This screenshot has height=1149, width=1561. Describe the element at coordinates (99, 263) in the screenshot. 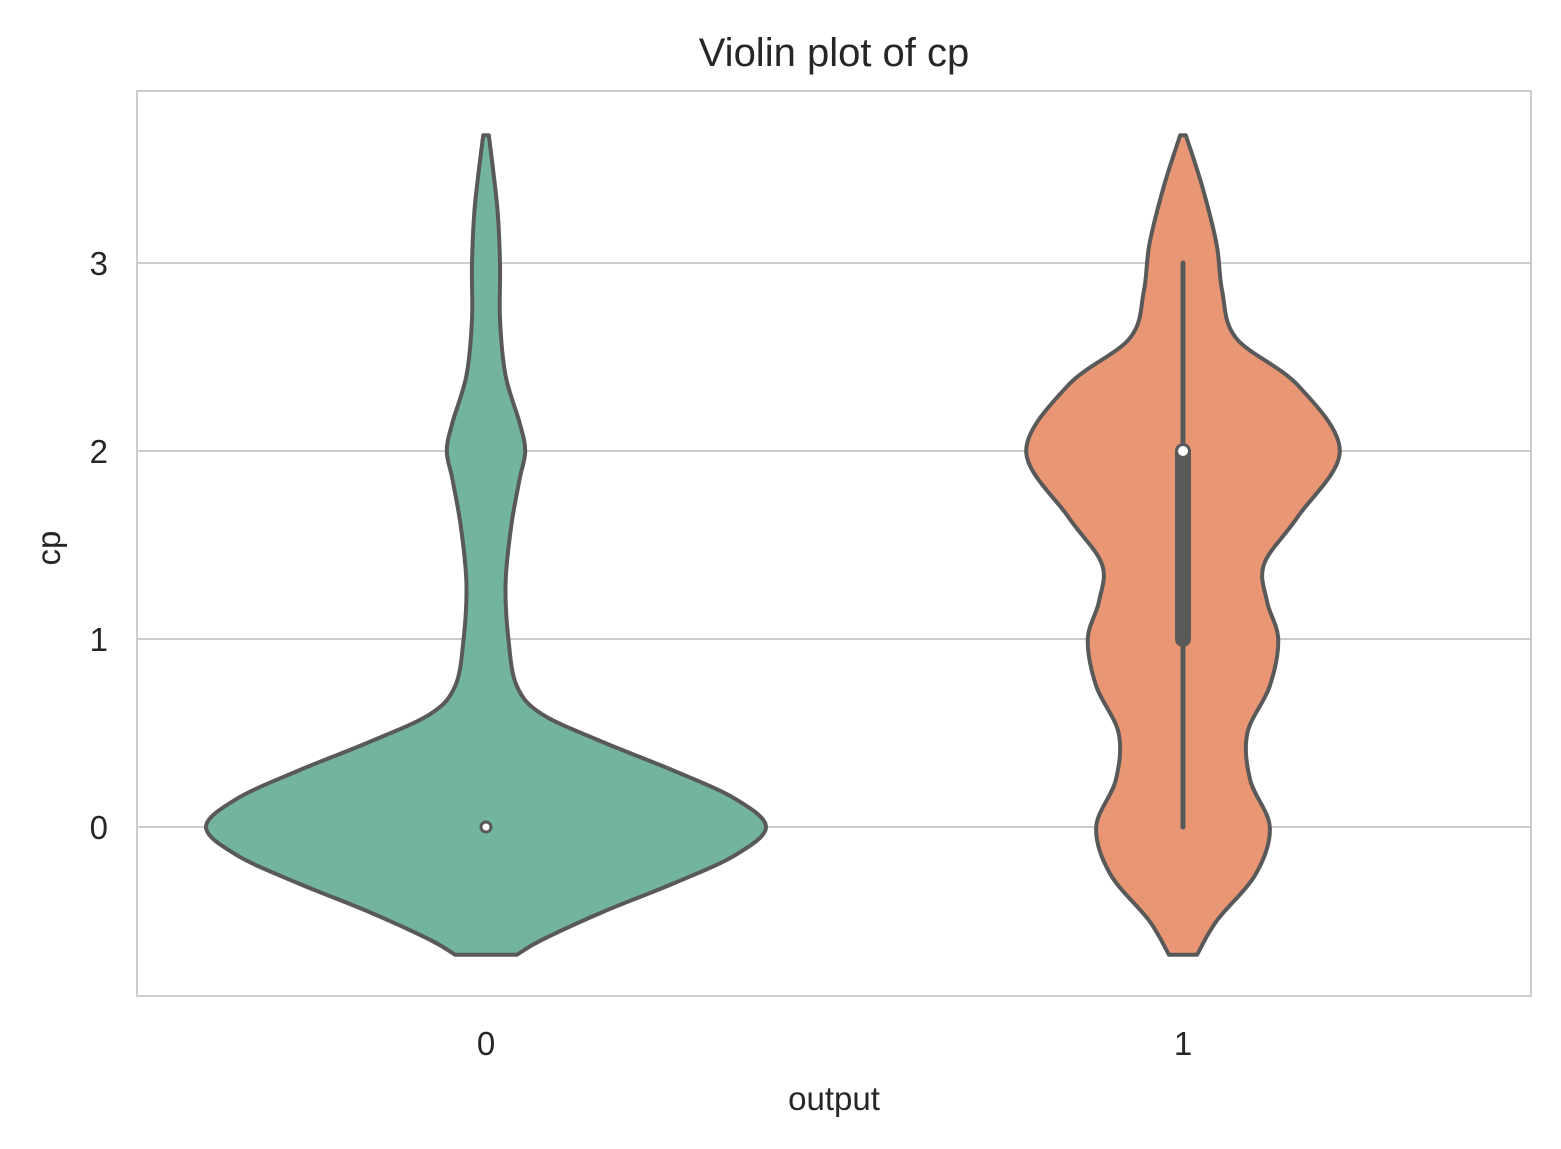

I see `y-tick-label-3: 3` at that location.